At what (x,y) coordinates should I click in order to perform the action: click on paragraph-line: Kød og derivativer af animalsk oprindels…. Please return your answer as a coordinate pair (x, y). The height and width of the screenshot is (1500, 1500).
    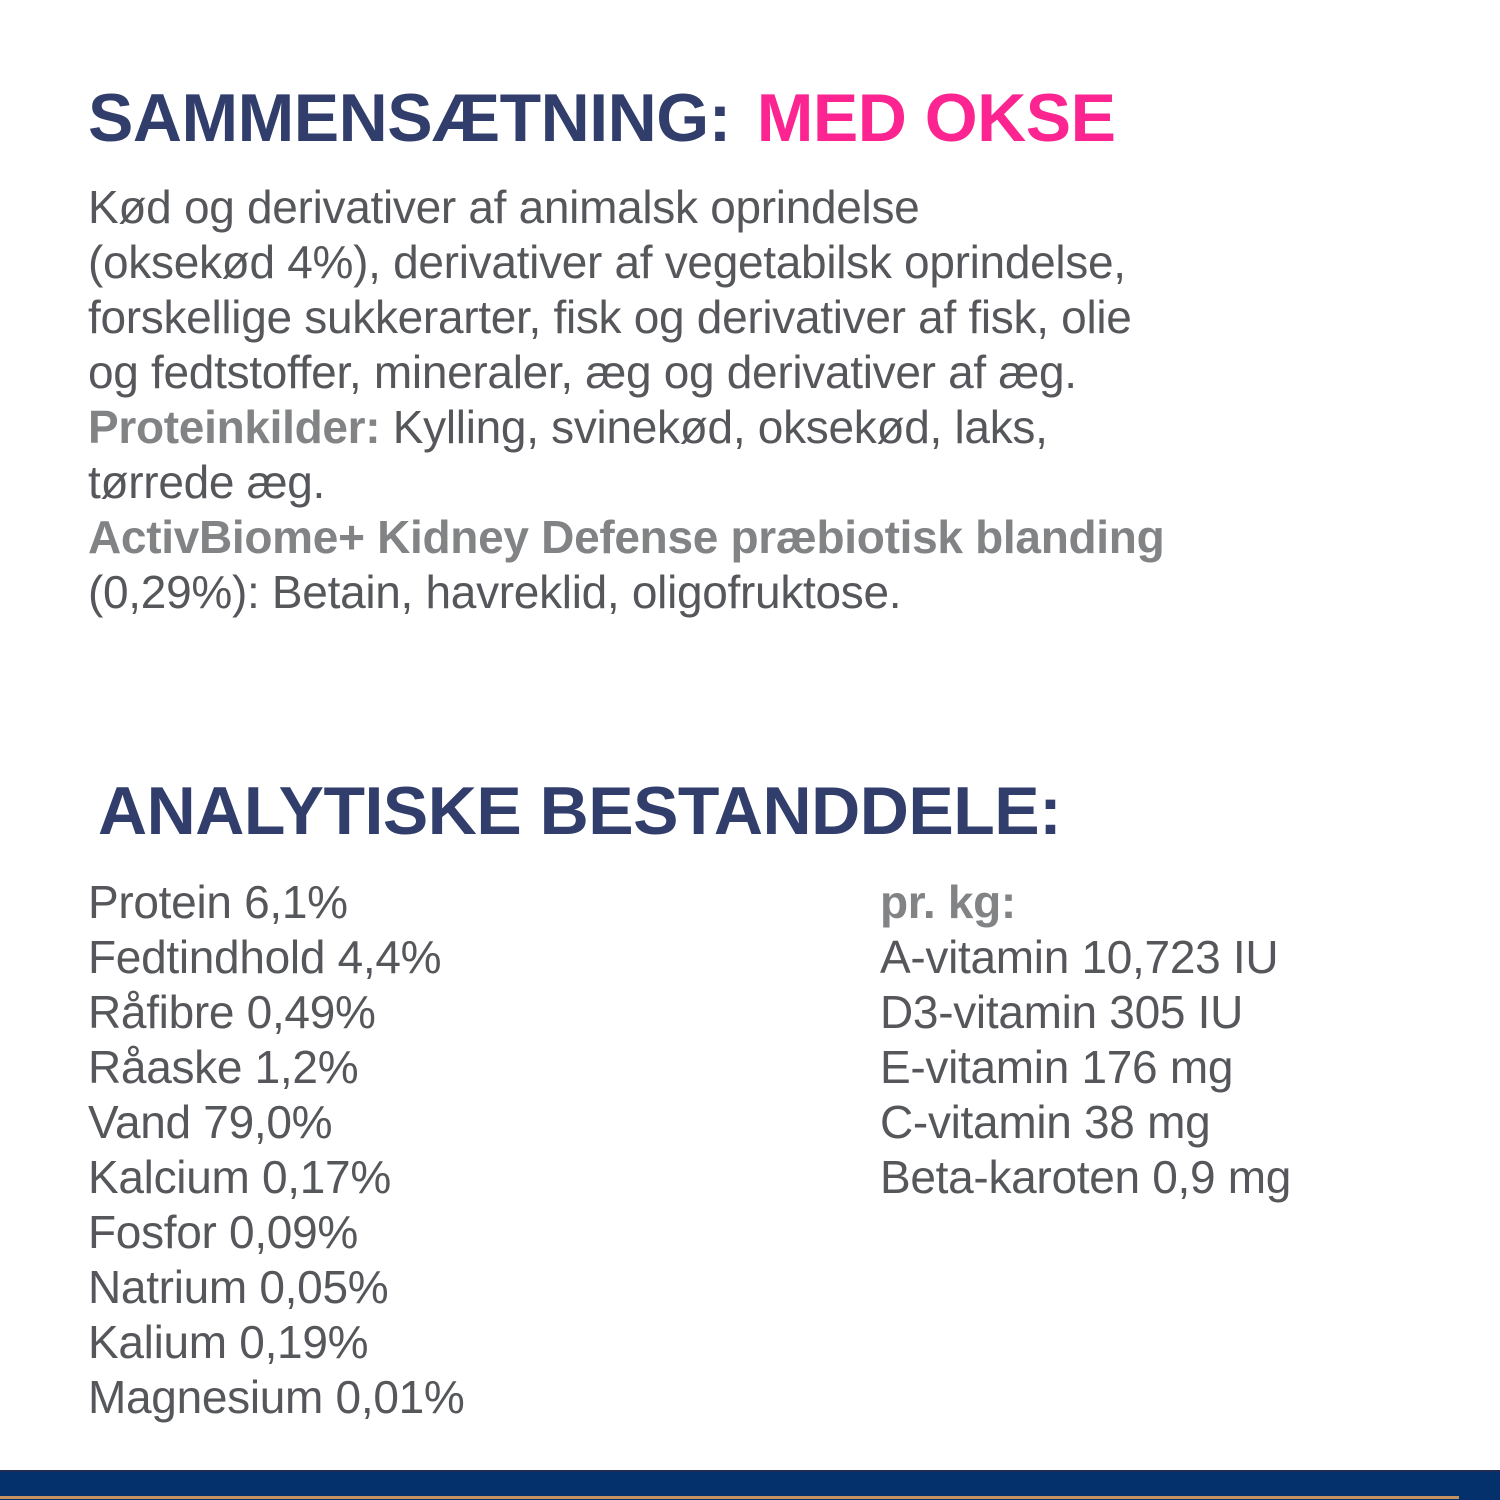
    Looking at the image, I should click on (764, 207).